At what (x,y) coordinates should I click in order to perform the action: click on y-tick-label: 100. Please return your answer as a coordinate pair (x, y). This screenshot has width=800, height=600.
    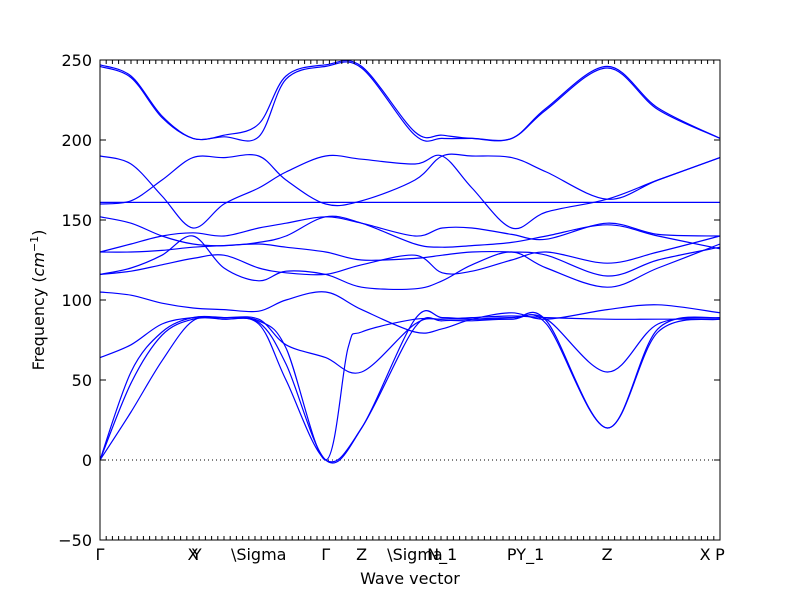
    Looking at the image, I should click on (76, 300).